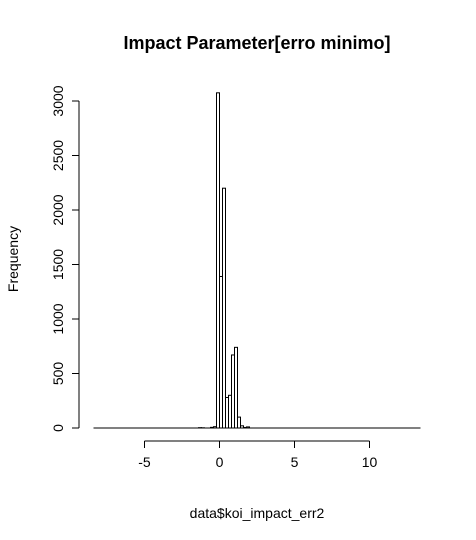  What do you see at coordinates (13, 259) in the screenshot?
I see `y-axis-label: Frequency` at bounding box center [13, 259].